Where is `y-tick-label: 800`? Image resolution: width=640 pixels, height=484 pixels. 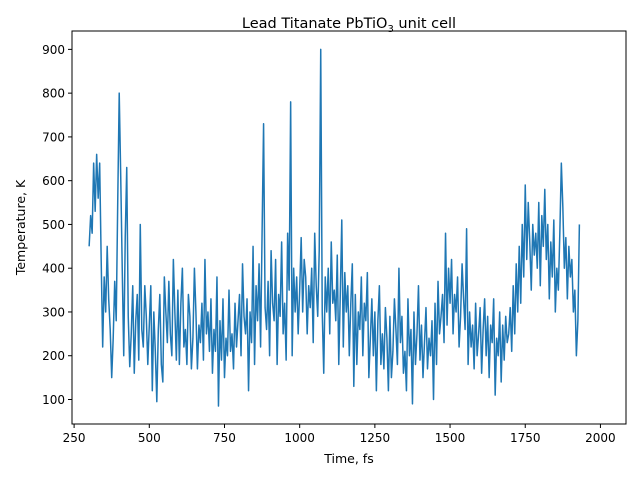
y-tick-label: 800 is located at coordinates (53, 94).